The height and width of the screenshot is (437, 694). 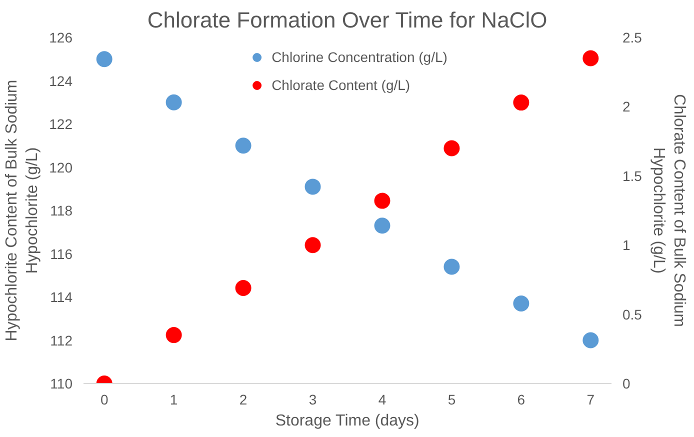 What do you see at coordinates (626, 106) in the screenshot?
I see `y2-tick-label: 2` at bounding box center [626, 106].